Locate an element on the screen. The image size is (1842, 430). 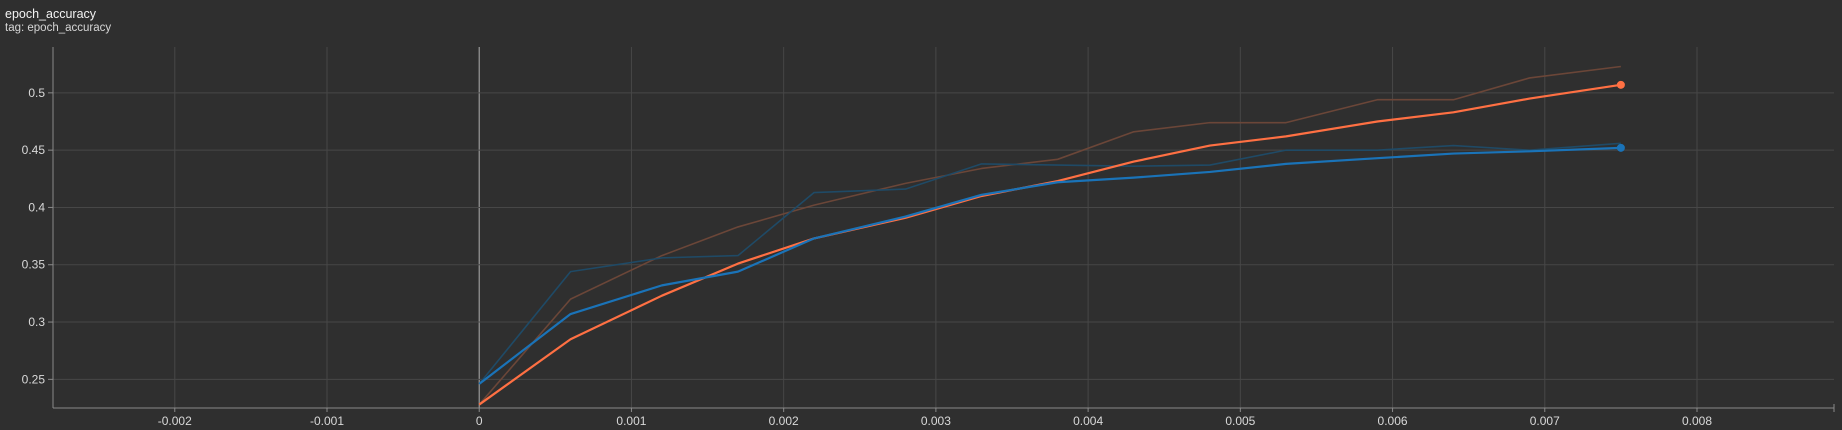
x-tick-label: -0.002 is located at coordinates (175, 421).